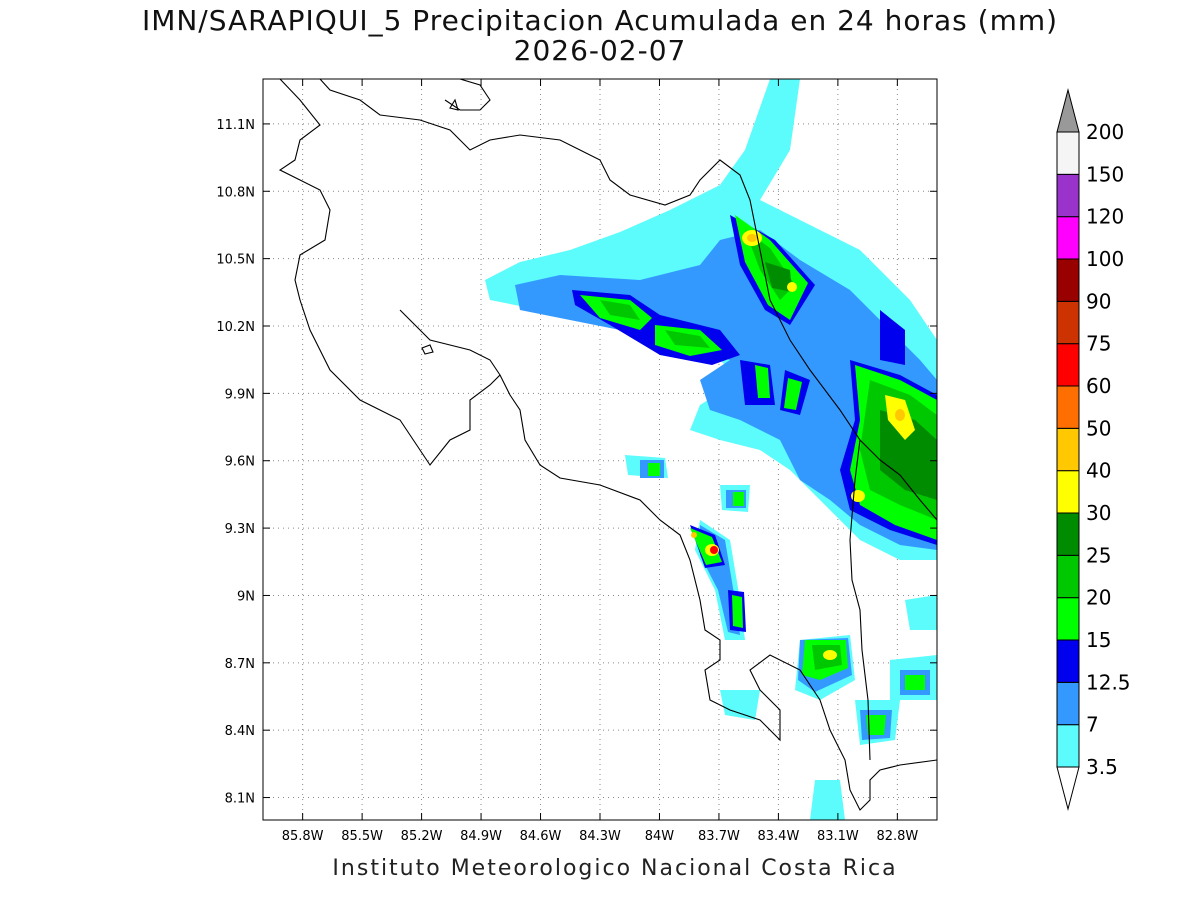 Image resolution: width=1200 pixels, height=900 pixels. Describe the element at coordinates (1105, 259) in the screenshot. I see `colorbar-label: 100` at that location.